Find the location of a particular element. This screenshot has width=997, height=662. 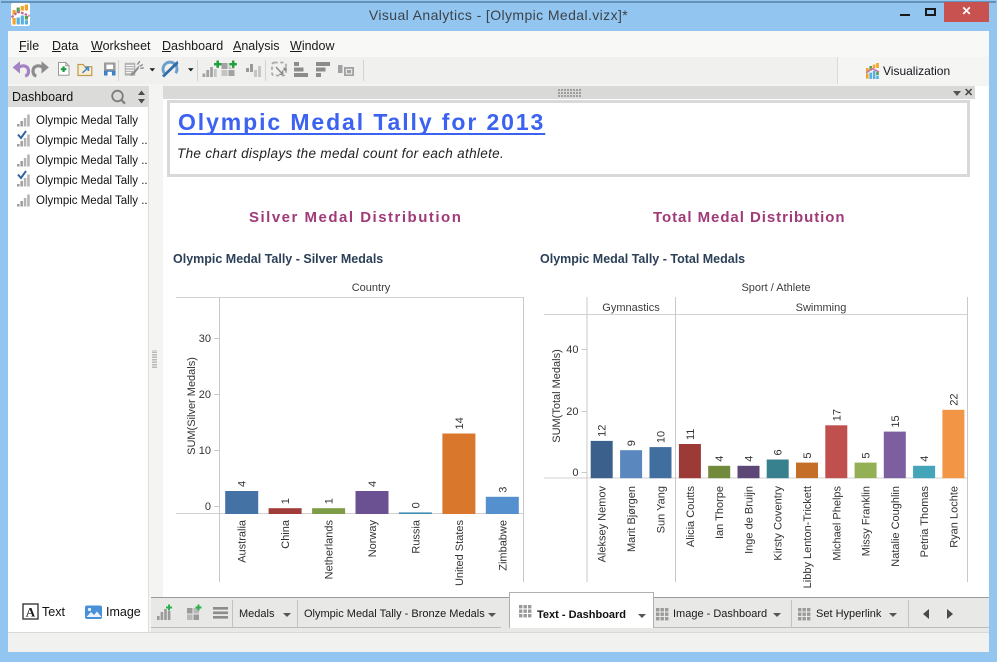

svg-text: Alicia Coutts is located at coordinates (691, 517).